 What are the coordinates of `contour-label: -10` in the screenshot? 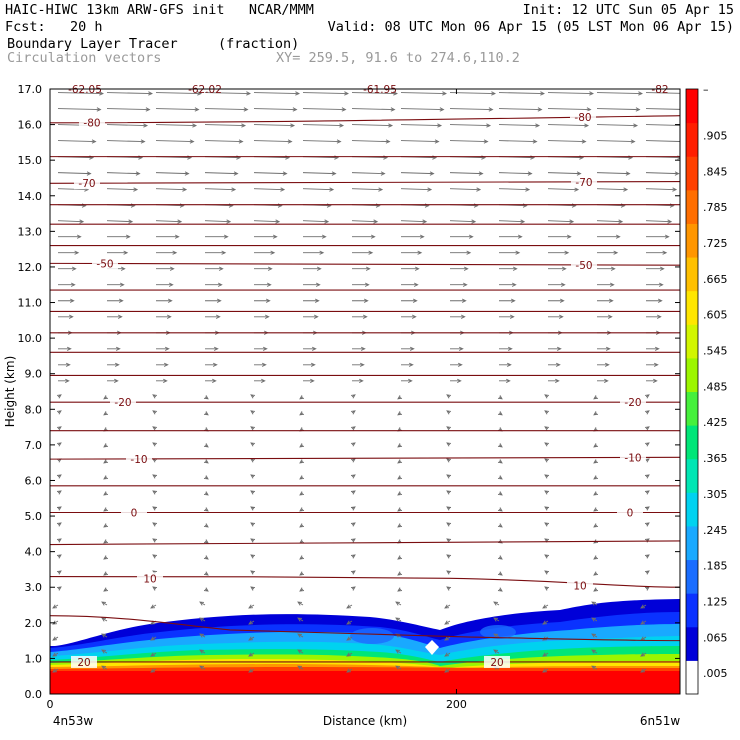 It's located at (138, 460).